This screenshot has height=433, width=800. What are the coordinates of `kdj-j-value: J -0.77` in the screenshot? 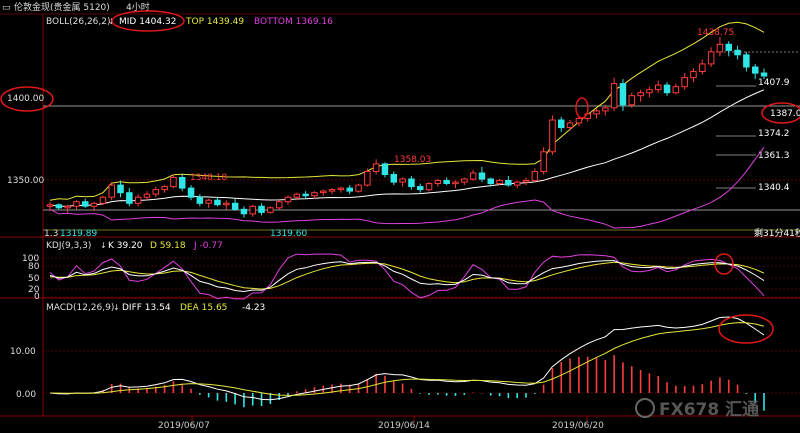 It's located at (208, 246).